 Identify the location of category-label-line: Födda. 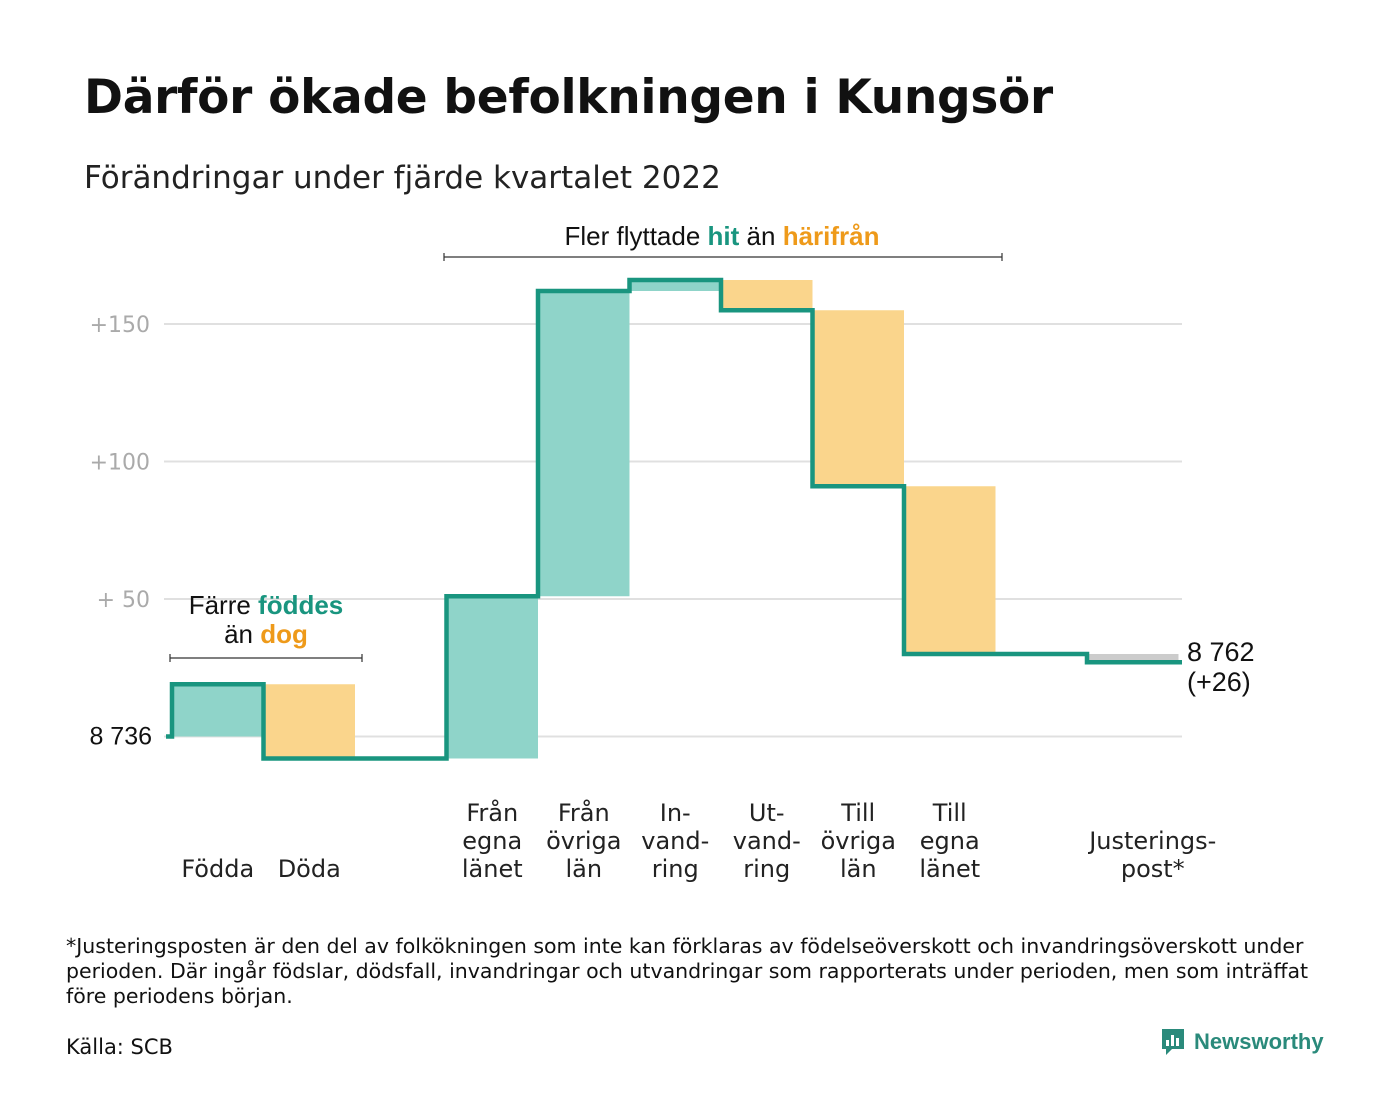
(217, 869).